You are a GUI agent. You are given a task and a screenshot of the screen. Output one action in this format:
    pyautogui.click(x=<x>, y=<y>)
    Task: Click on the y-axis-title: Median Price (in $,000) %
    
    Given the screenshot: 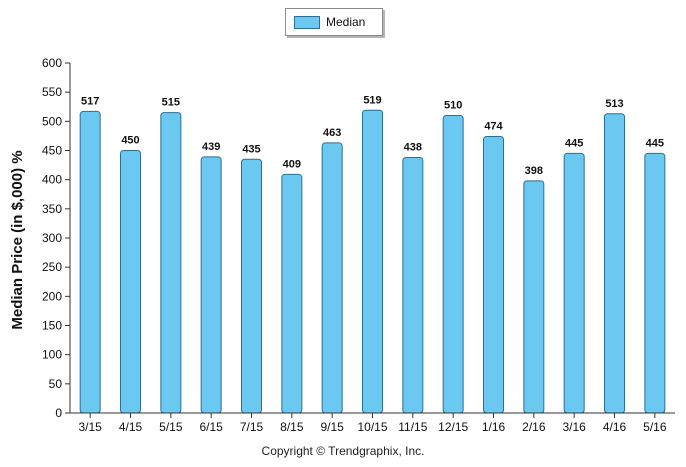 What is the action you would take?
    pyautogui.click(x=17, y=239)
    